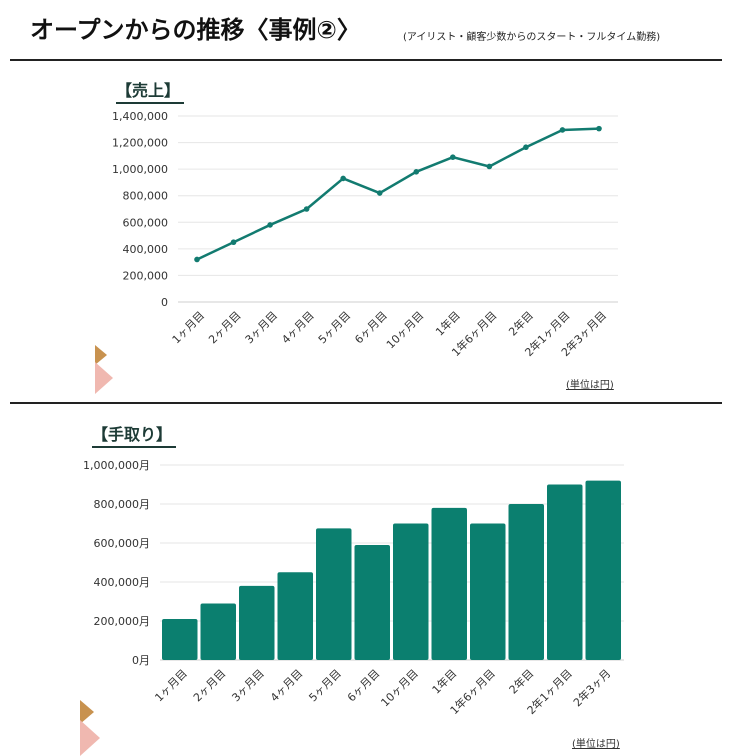  I want to click on y-tick-label: 0月, so click(141, 660).